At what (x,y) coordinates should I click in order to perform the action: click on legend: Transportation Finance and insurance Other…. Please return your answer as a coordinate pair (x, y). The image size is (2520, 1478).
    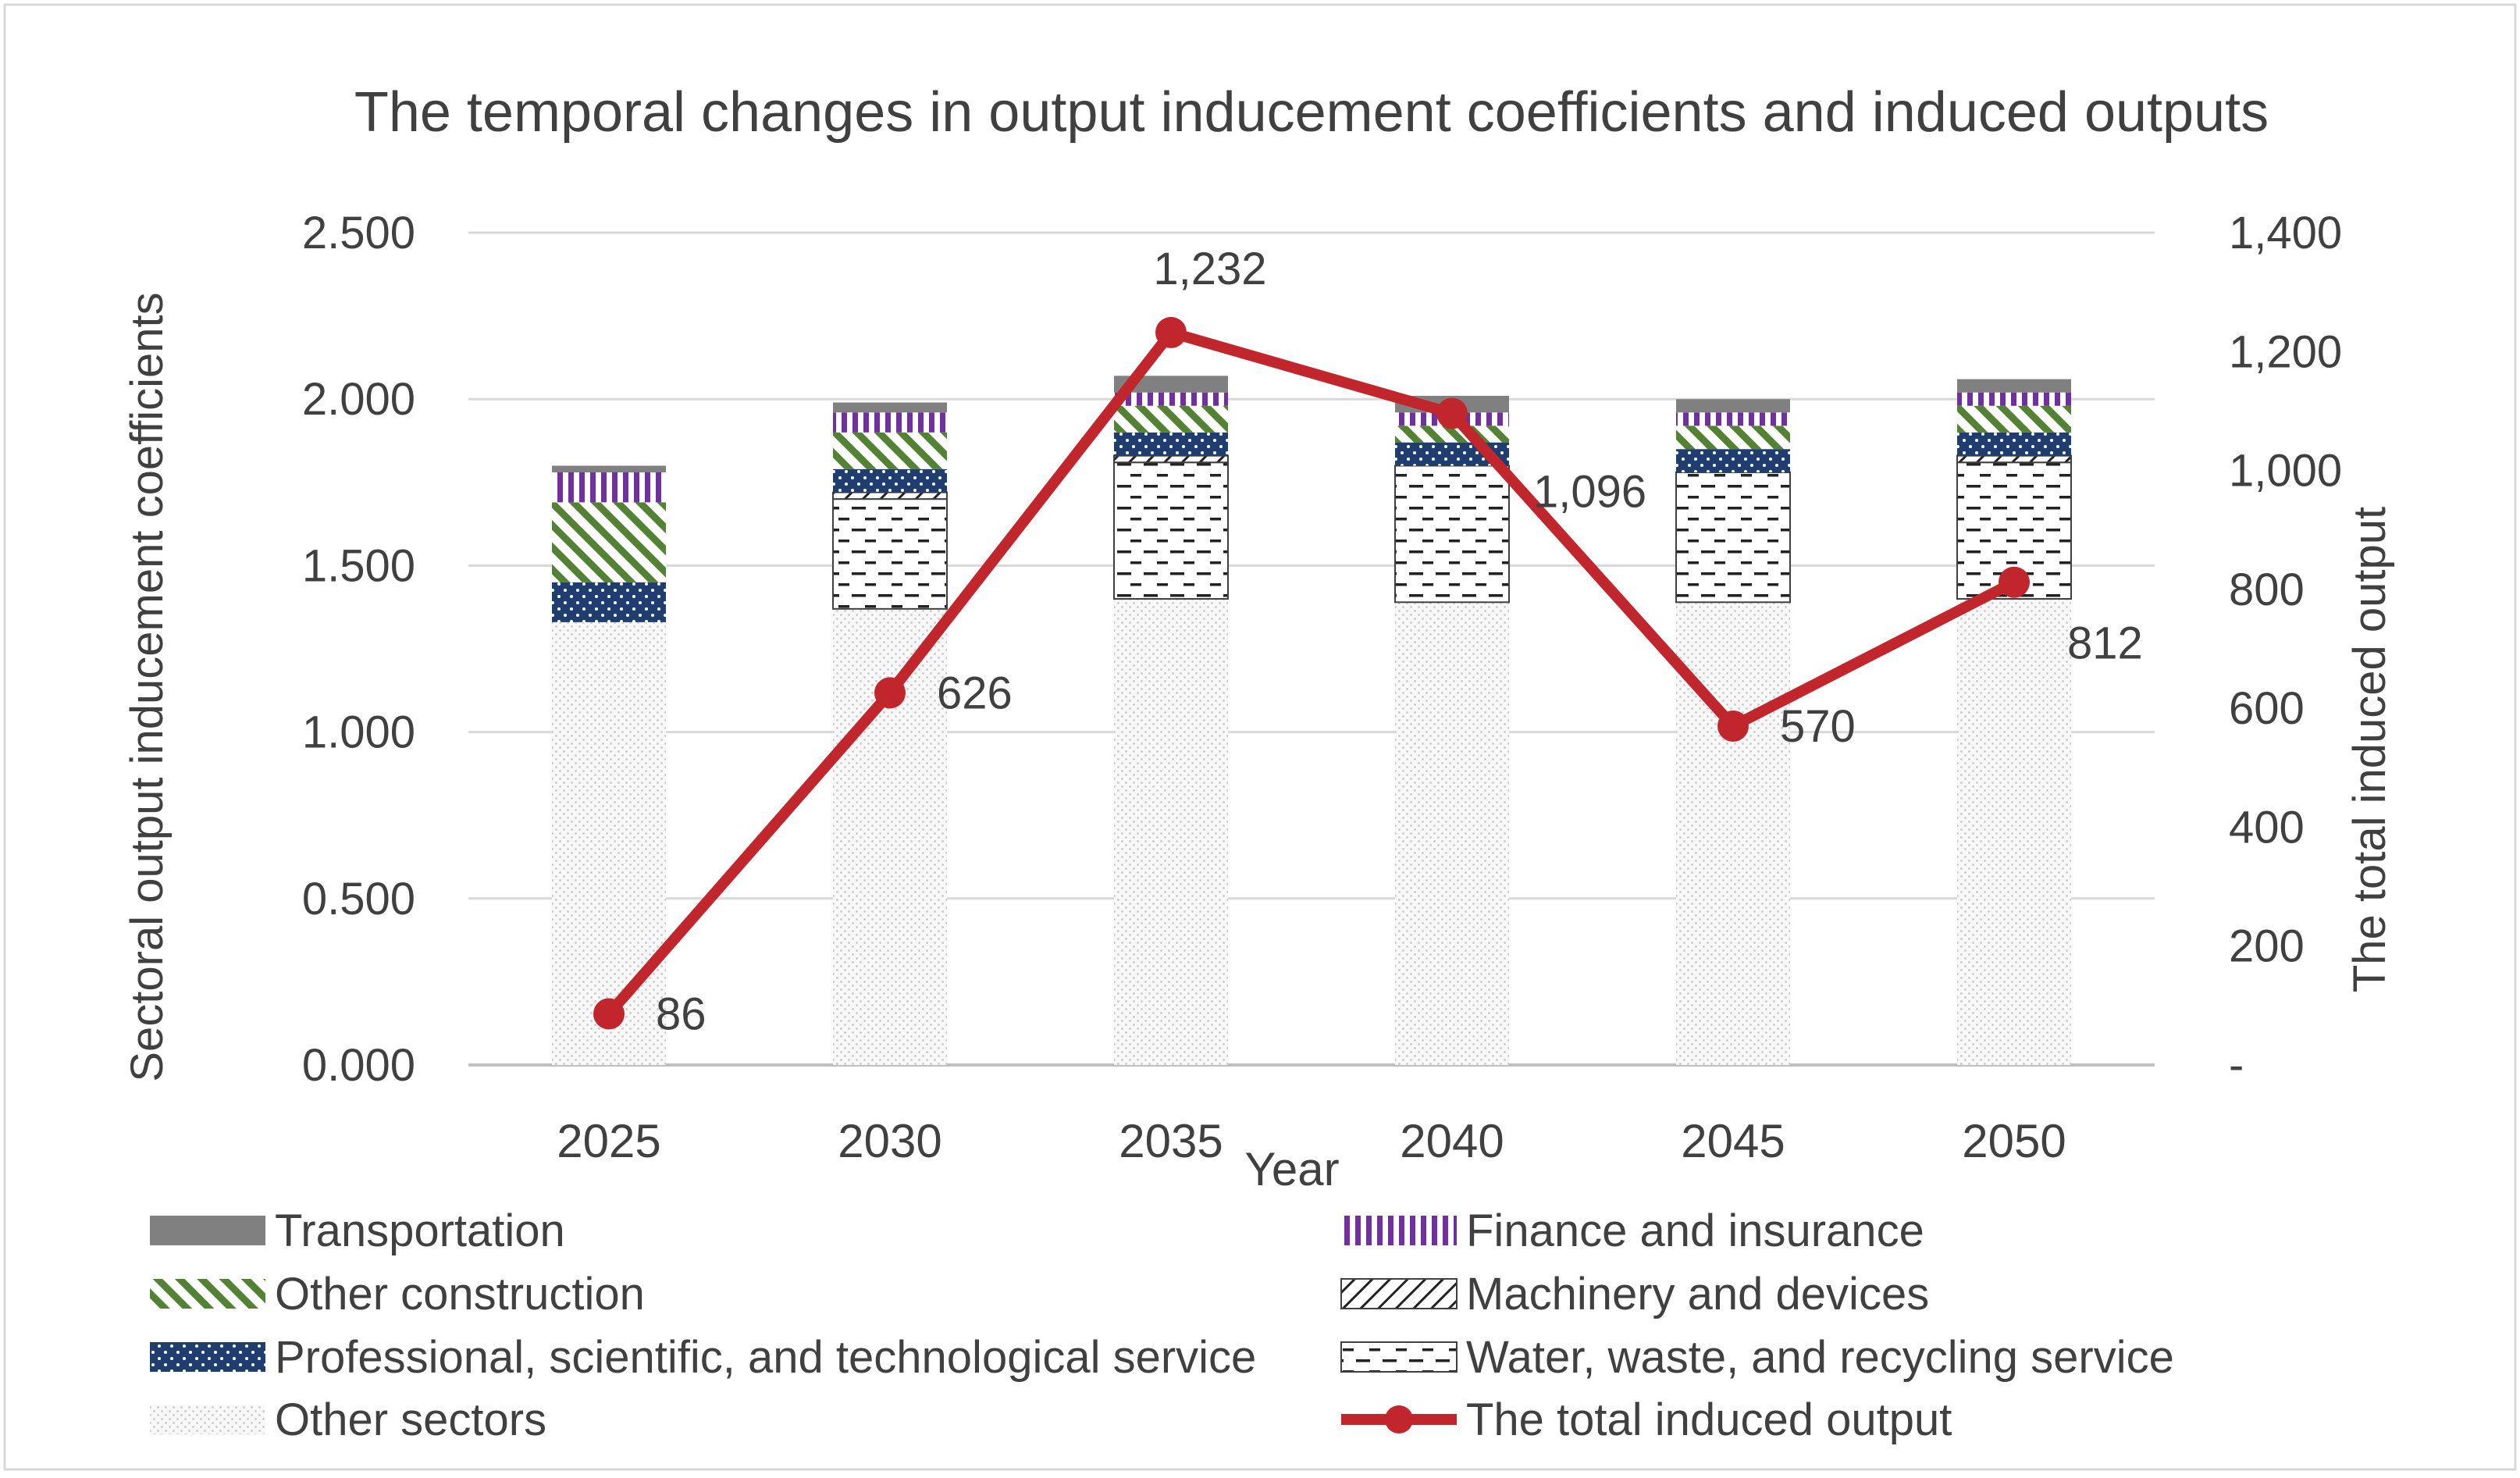
    Looking at the image, I should click on (1162, 1325).